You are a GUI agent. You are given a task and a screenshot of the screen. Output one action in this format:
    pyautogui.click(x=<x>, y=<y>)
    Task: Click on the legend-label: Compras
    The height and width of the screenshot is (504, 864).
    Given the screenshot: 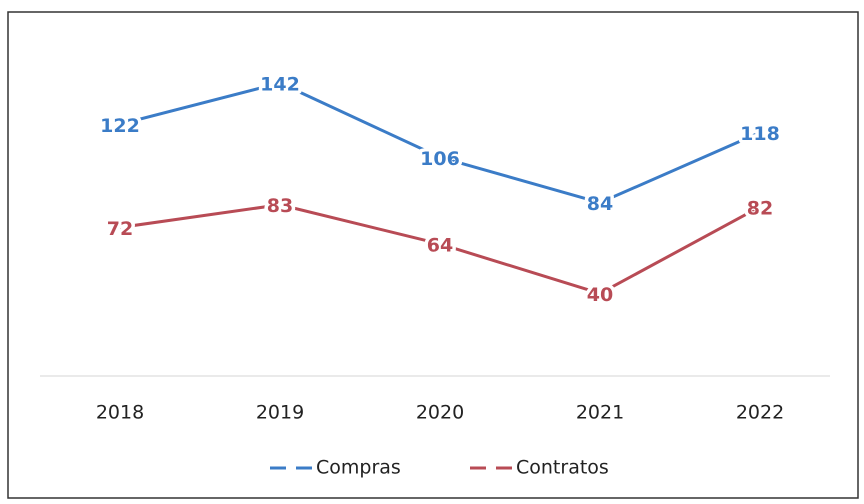 What is the action you would take?
    pyautogui.click(x=358, y=468)
    